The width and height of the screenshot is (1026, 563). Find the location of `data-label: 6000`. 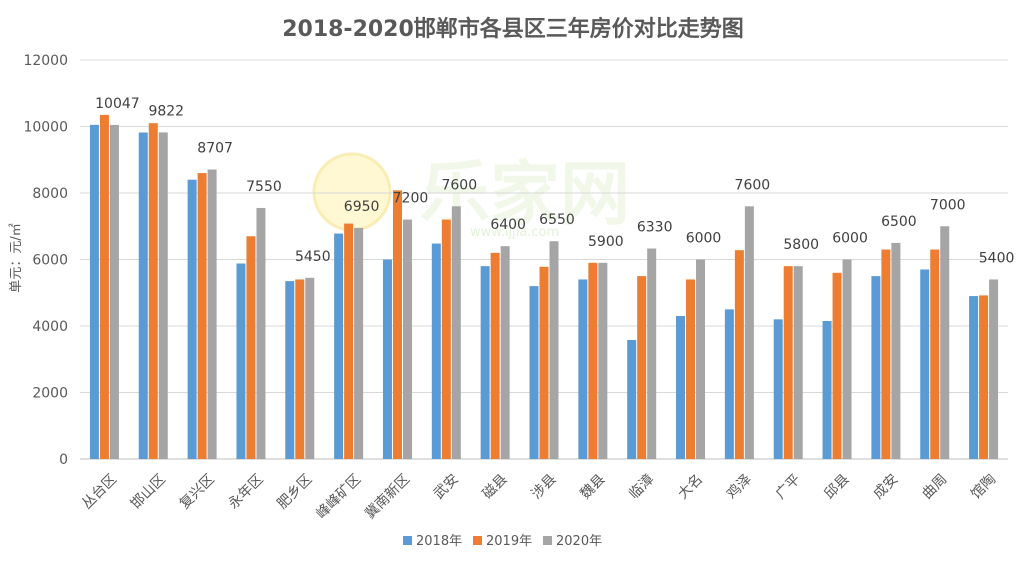

data-label: 6000 is located at coordinates (704, 239).